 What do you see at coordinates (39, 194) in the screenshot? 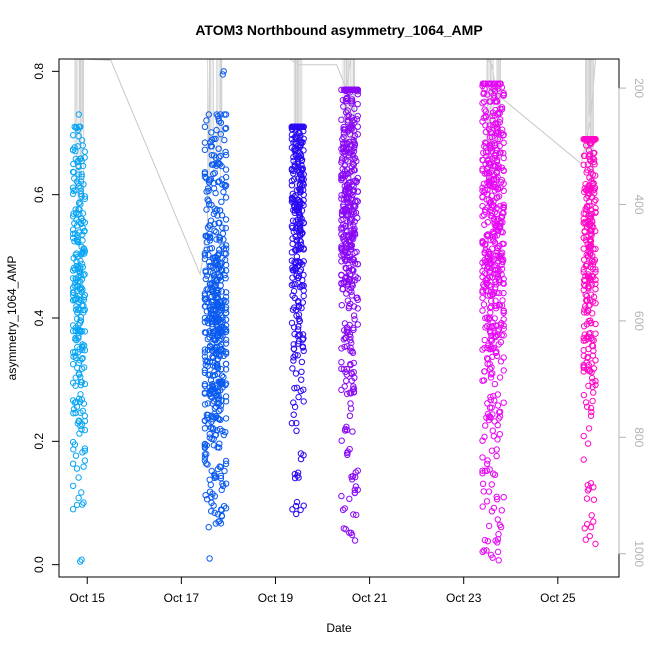
I see `y-tick-label: 0.6` at bounding box center [39, 194].